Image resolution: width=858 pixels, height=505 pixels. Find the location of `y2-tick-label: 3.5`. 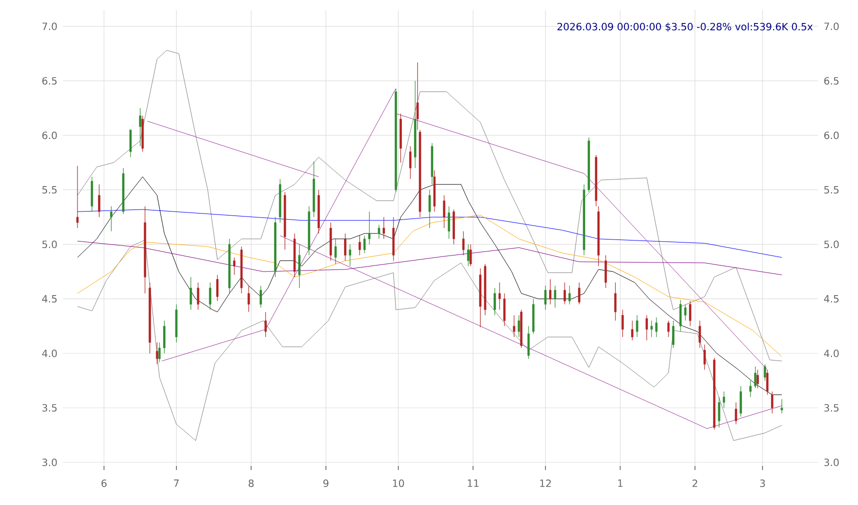

y2-tick-label: 3.5 is located at coordinates (831, 408).